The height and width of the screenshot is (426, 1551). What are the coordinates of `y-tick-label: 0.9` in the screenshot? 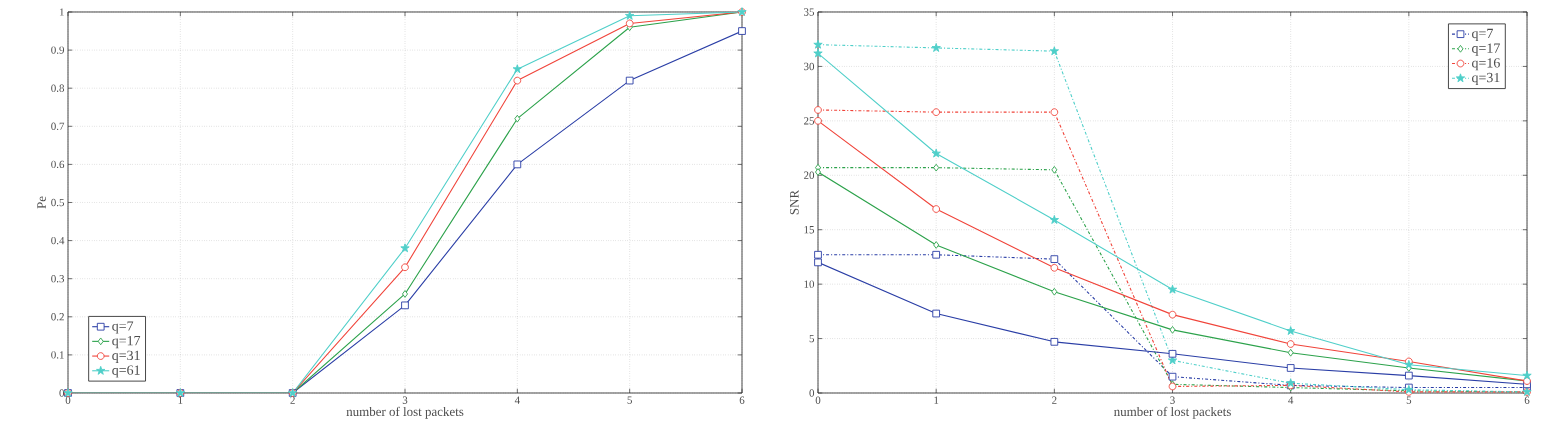 It's located at (58, 50).